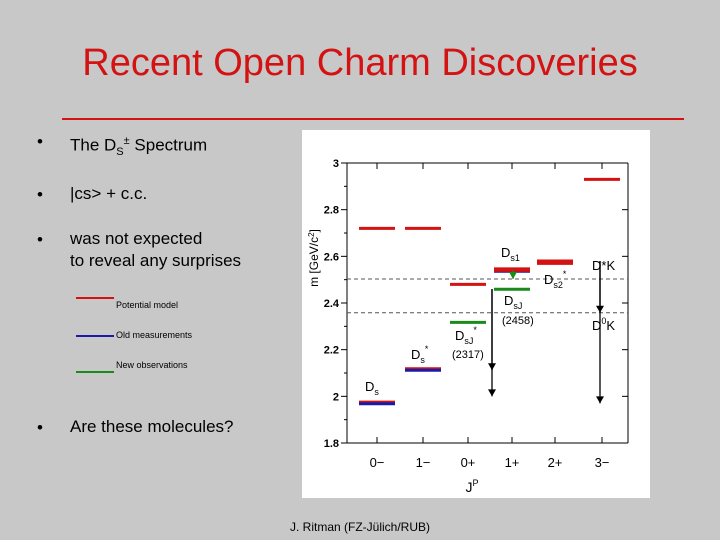 This screenshot has height=540, width=720. Describe the element at coordinates (314, 262) in the screenshot. I see `y-axis-label-prefix: m [GeV/c` at that location.